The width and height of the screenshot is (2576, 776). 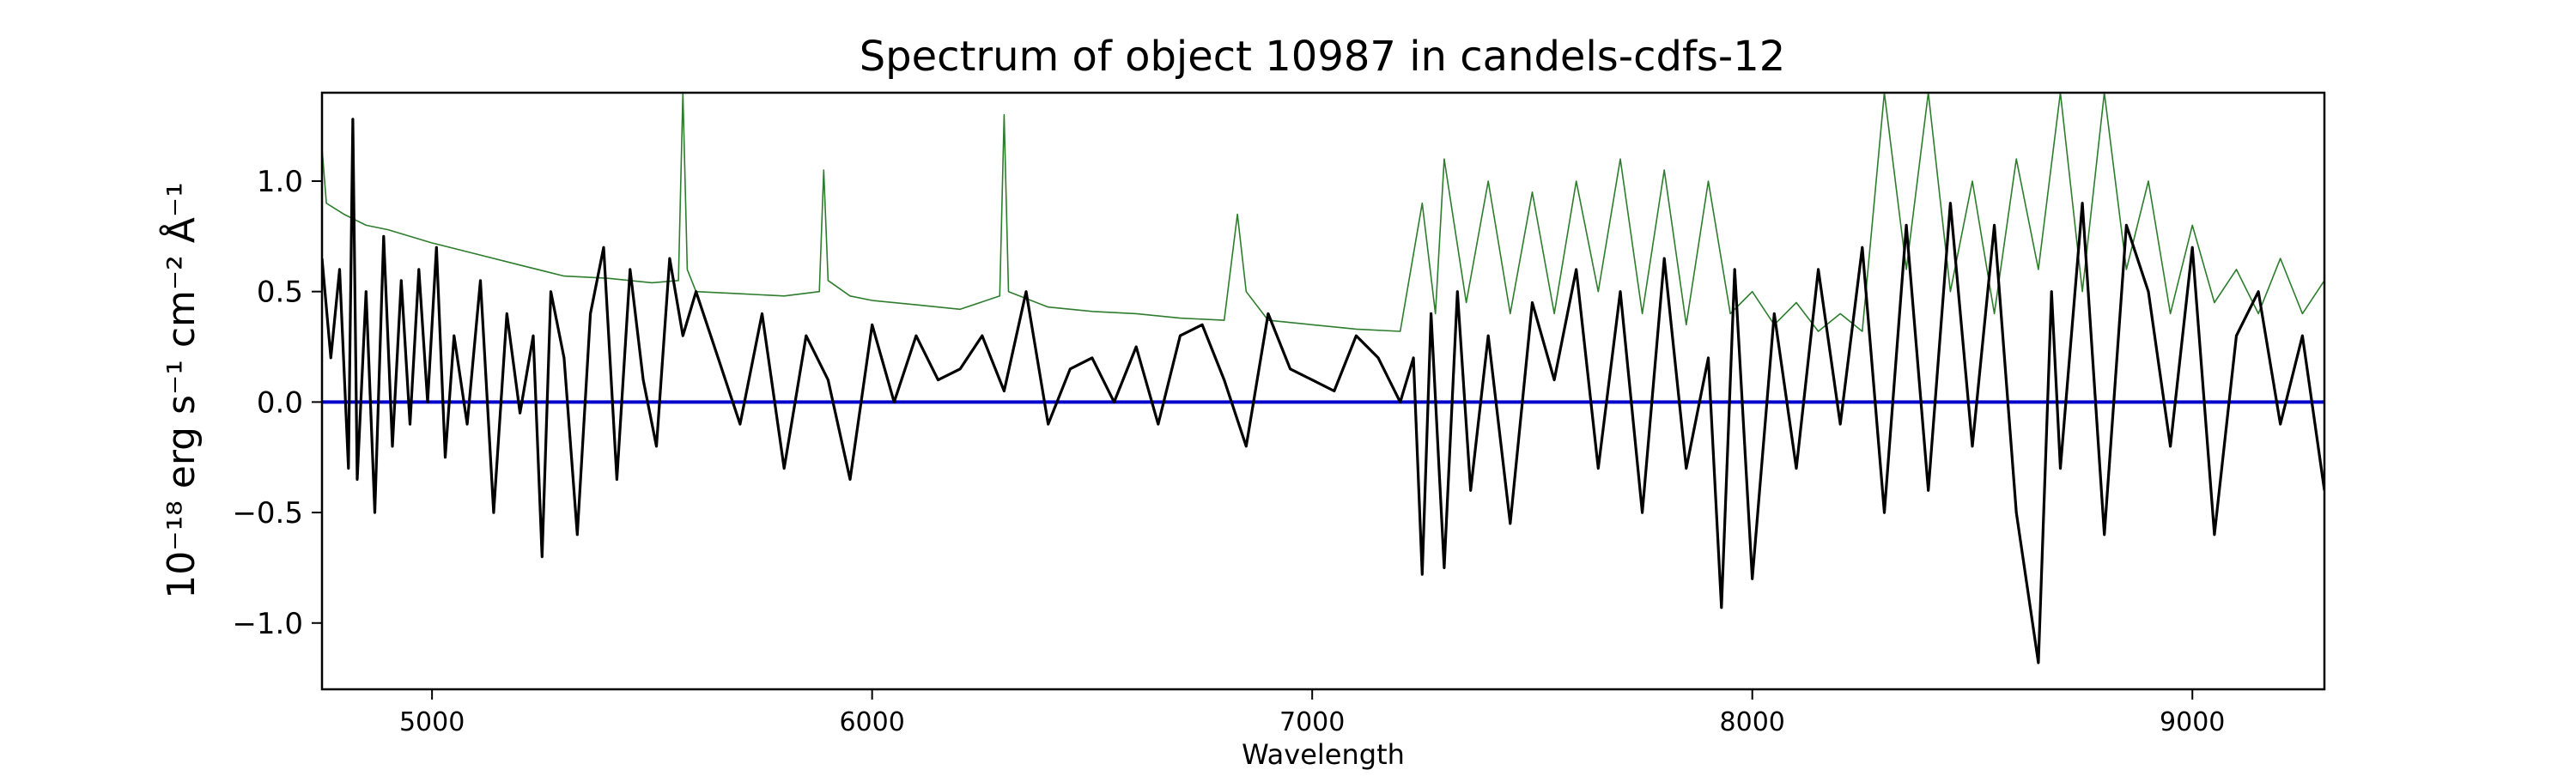 I want to click on y-axis-ticks: −1.0 −0.5 0.0 0.5 1.0, so click(x=277, y=403).